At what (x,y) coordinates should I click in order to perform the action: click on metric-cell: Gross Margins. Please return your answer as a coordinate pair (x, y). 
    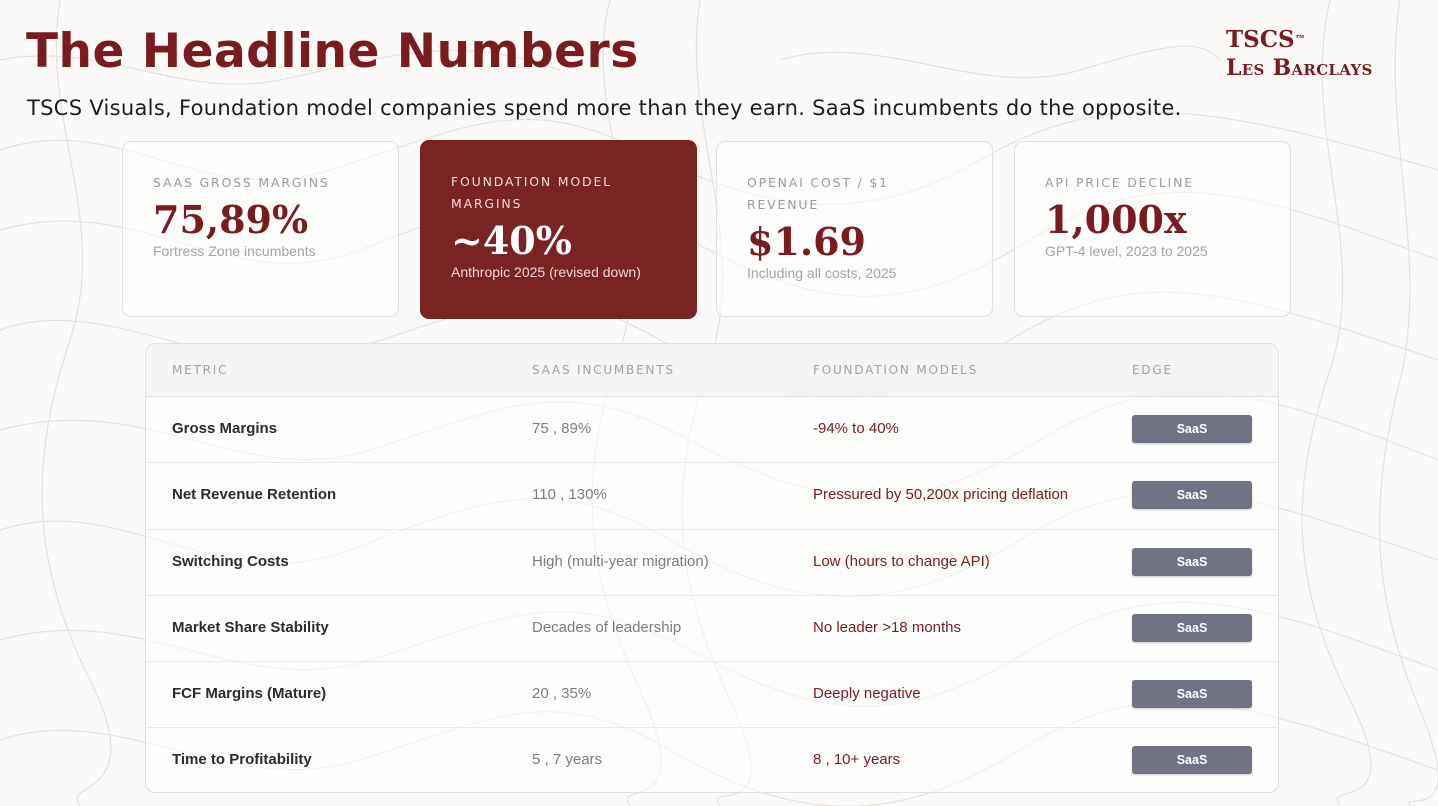
    Looking at the image, I should click on (225, 428).